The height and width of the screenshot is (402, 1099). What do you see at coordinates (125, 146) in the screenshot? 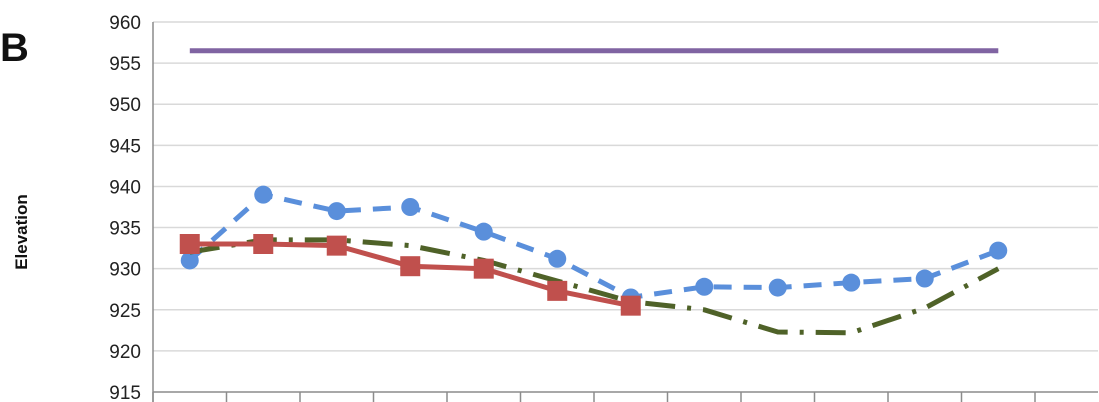
I see `y-tick-label: 945` at bounding box center [125, 146].